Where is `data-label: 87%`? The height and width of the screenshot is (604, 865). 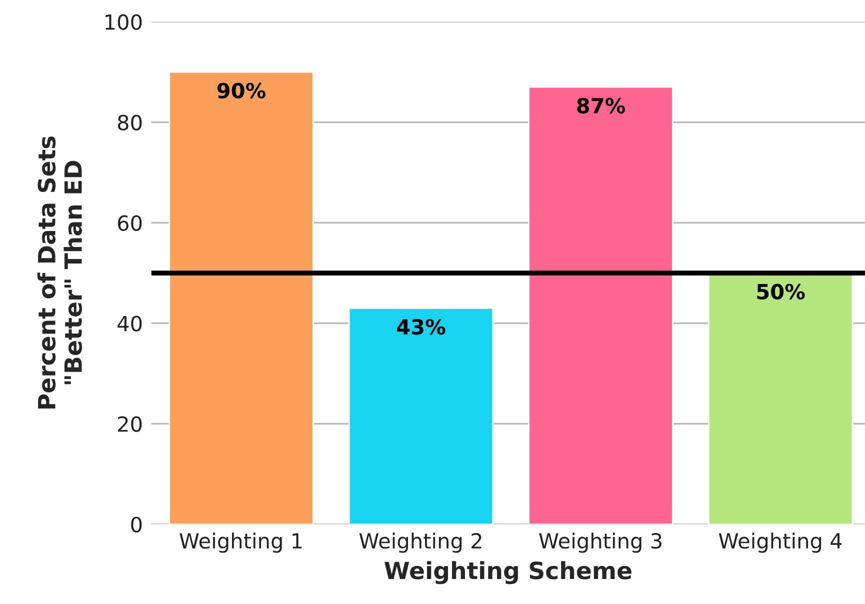
data-label: 87% is located at coordinates (601, 106).